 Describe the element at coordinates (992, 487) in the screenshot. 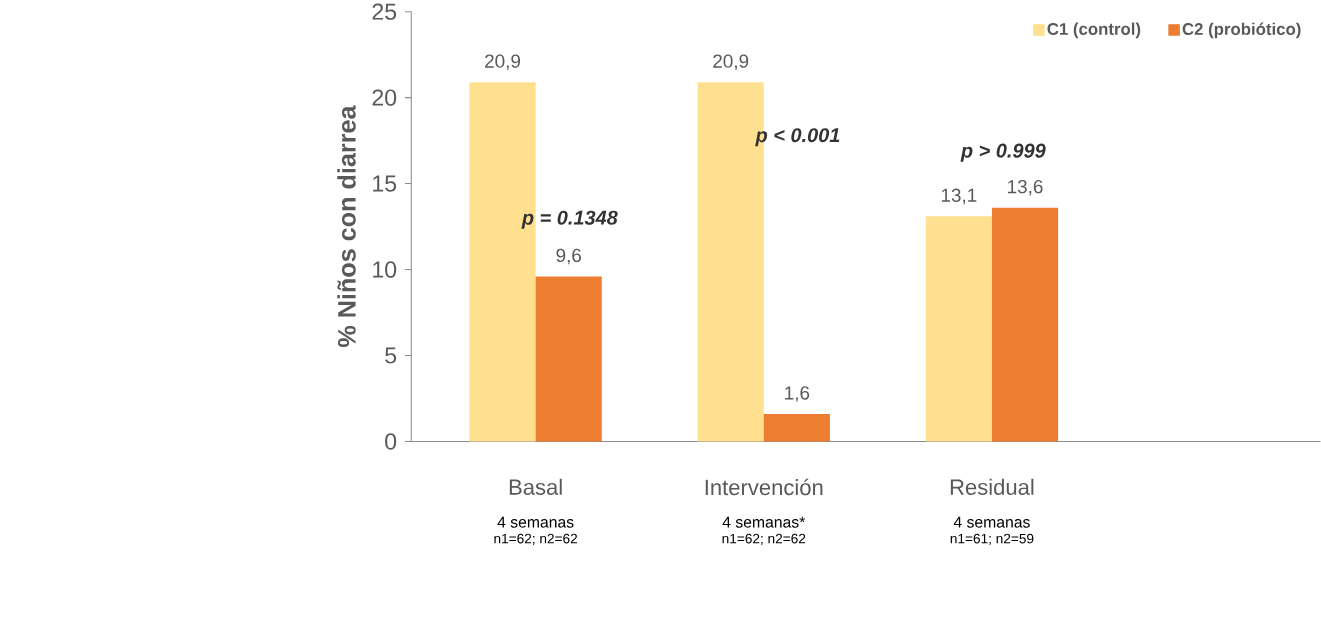

I see `x-tick-label: Residual` at that location.